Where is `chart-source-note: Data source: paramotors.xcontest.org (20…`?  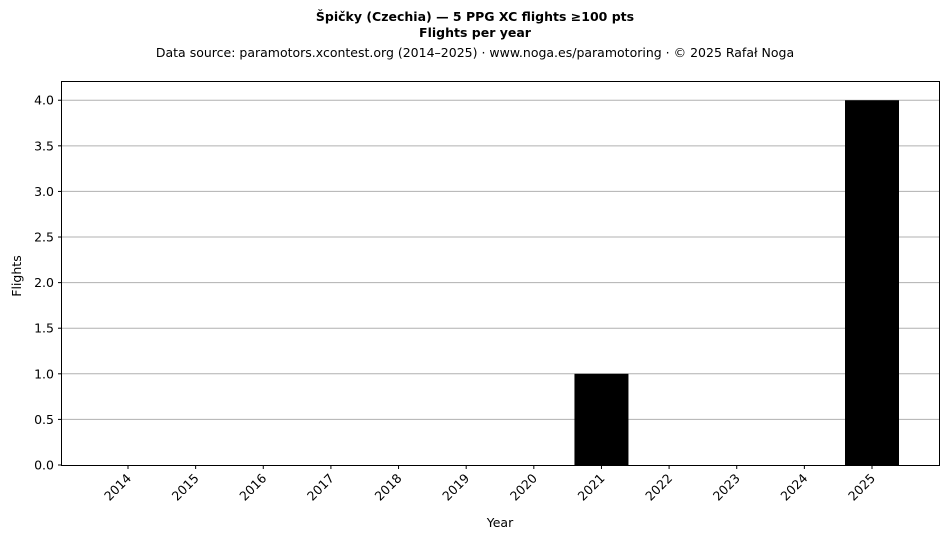 chart-source-note: Data source: paramotors.xcontest.org (20… is located at coordinates (475, 52).